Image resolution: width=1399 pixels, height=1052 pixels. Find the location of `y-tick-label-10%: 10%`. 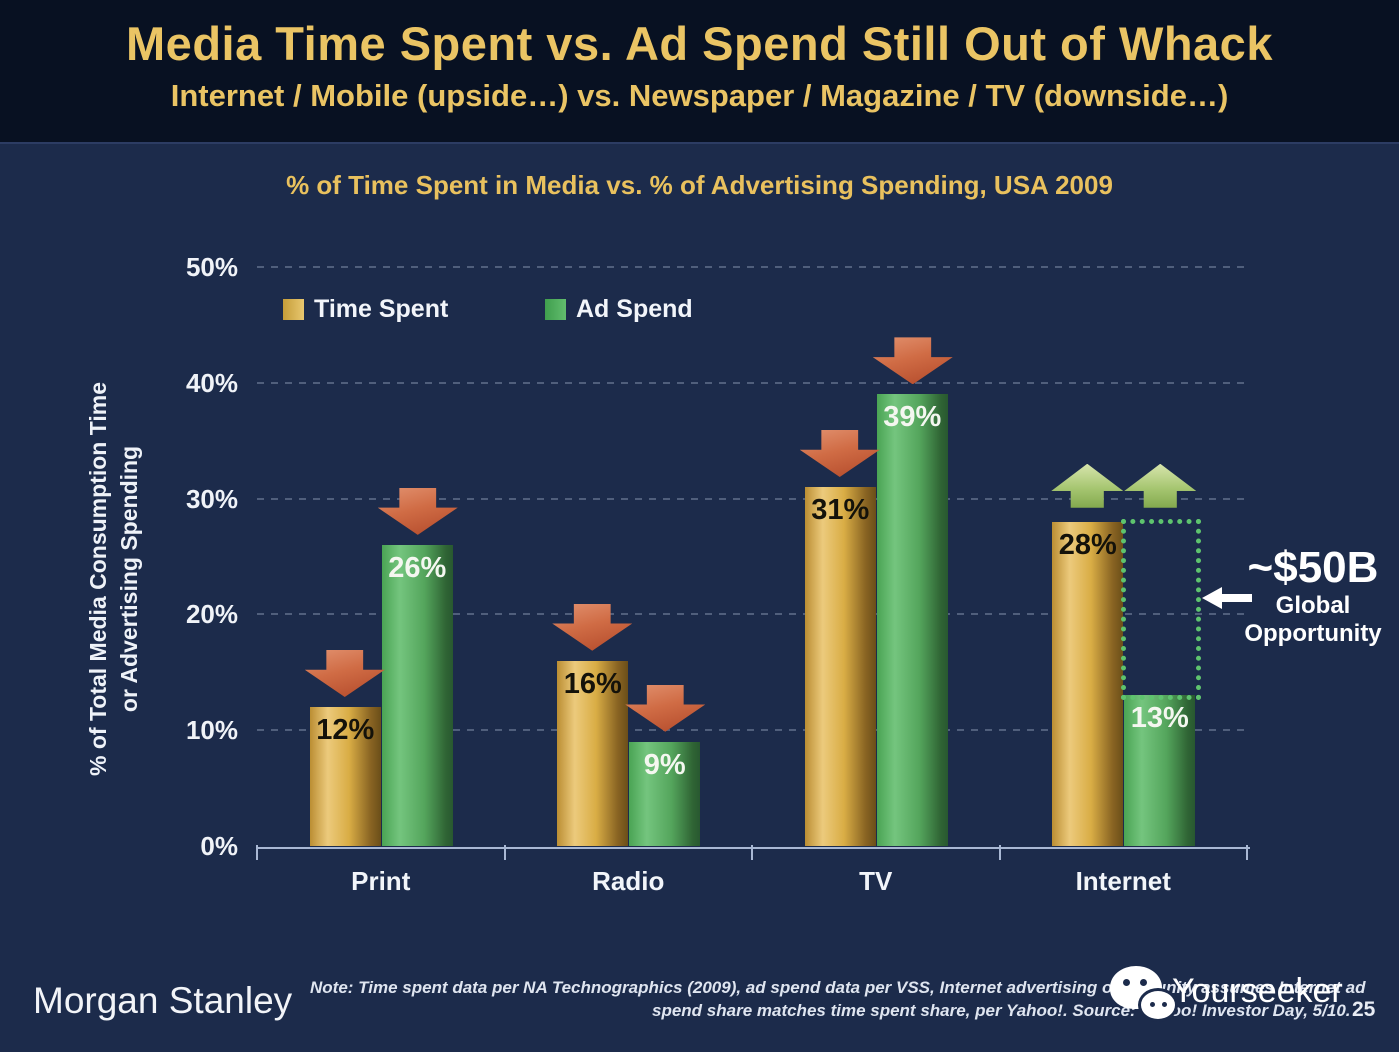

y-tick-label-10%: 10% is located at coordinates (211, 730).